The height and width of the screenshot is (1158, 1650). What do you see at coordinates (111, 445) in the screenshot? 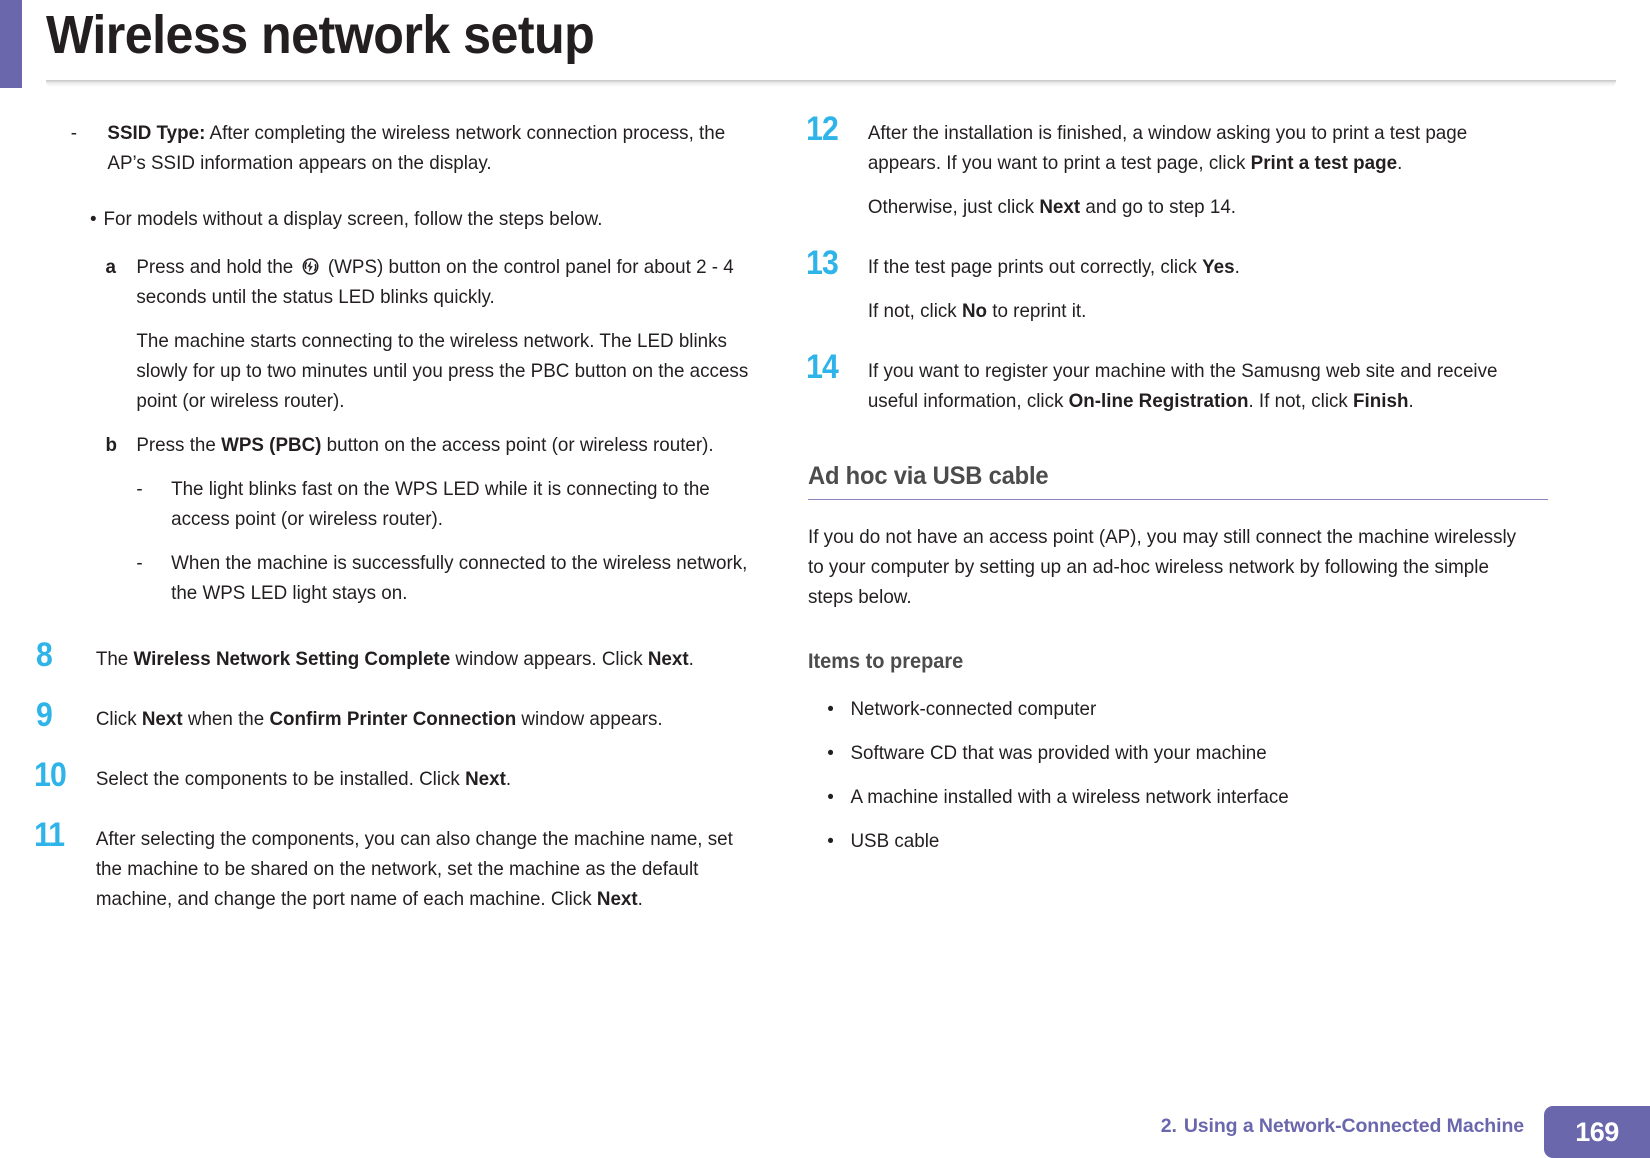
I see `sub-step-b-marker: b` at bounding box center [111, 445].